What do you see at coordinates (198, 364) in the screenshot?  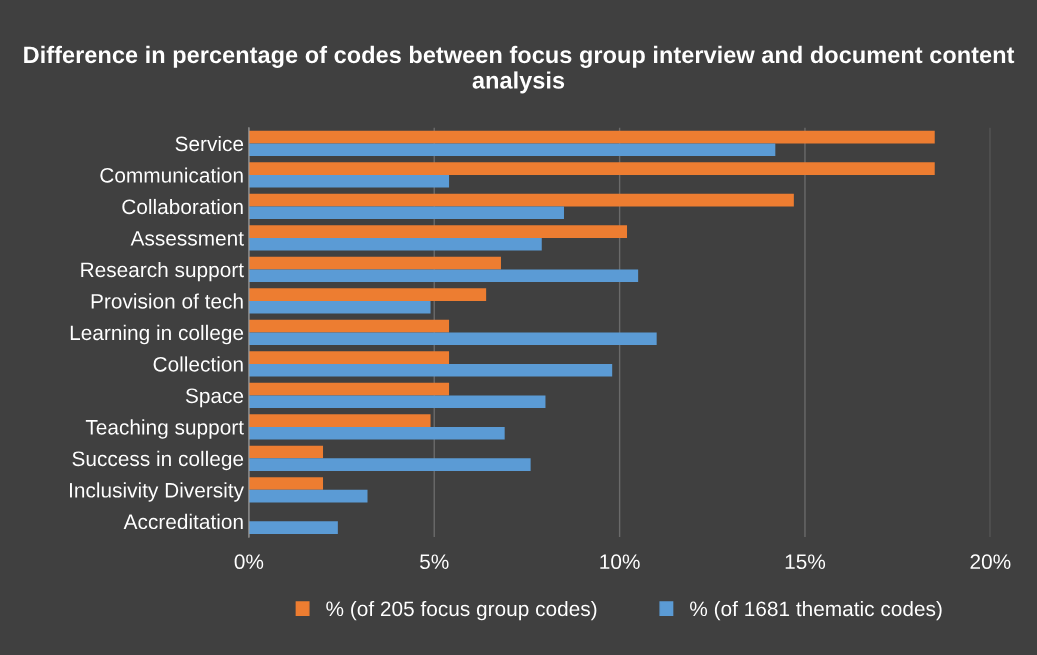 I see `y-tick-label: Collection` at bounding box center [198, 364].